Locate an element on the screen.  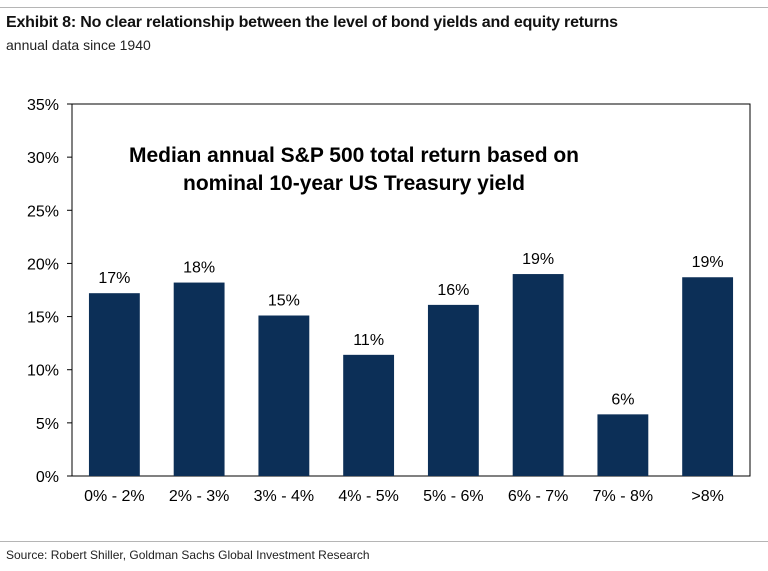
exhibit-subtitle: annual data since 1940 is located at coordinates (78, 45).